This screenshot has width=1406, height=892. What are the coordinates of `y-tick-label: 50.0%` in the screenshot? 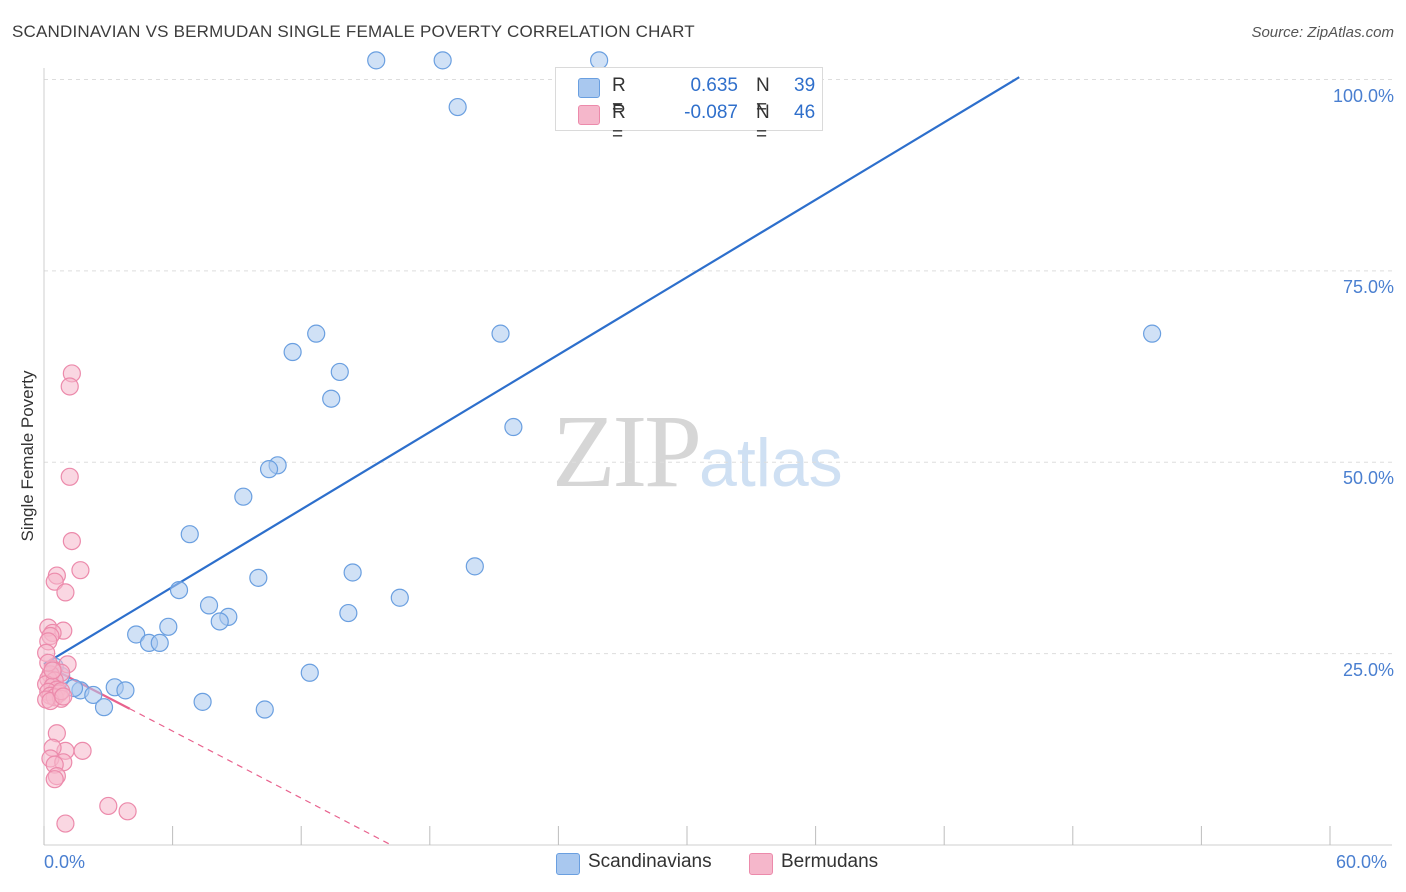 It's located at (1368, 478).